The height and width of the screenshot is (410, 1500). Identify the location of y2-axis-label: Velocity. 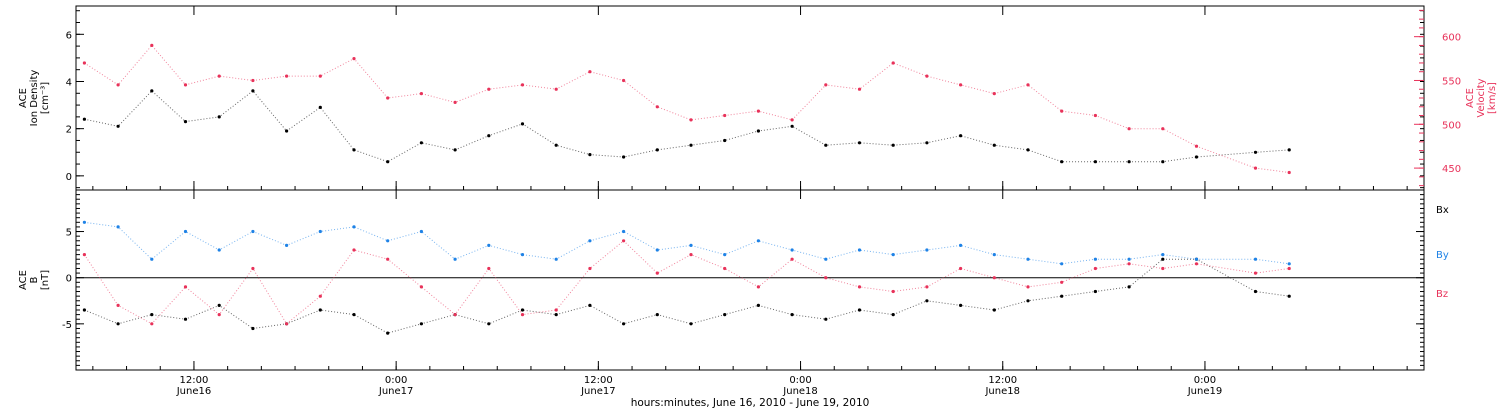
(1481, 97).